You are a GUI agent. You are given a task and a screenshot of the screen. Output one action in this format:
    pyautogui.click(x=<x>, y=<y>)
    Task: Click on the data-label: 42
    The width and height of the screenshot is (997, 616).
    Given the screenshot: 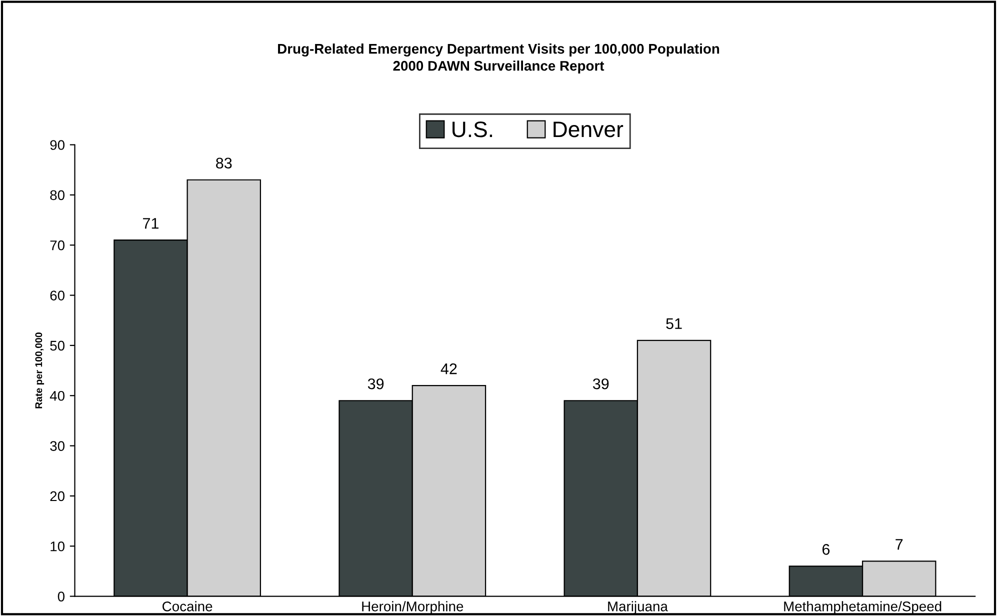 What is the action you would take?
    pyautogui.click(x=448, y=368)
    